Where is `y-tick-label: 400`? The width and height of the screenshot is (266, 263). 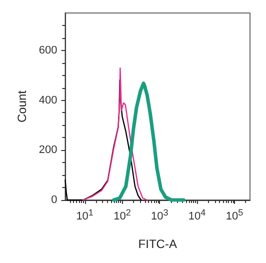 y-tick-label: 400 is located at coordinates (48, 100).